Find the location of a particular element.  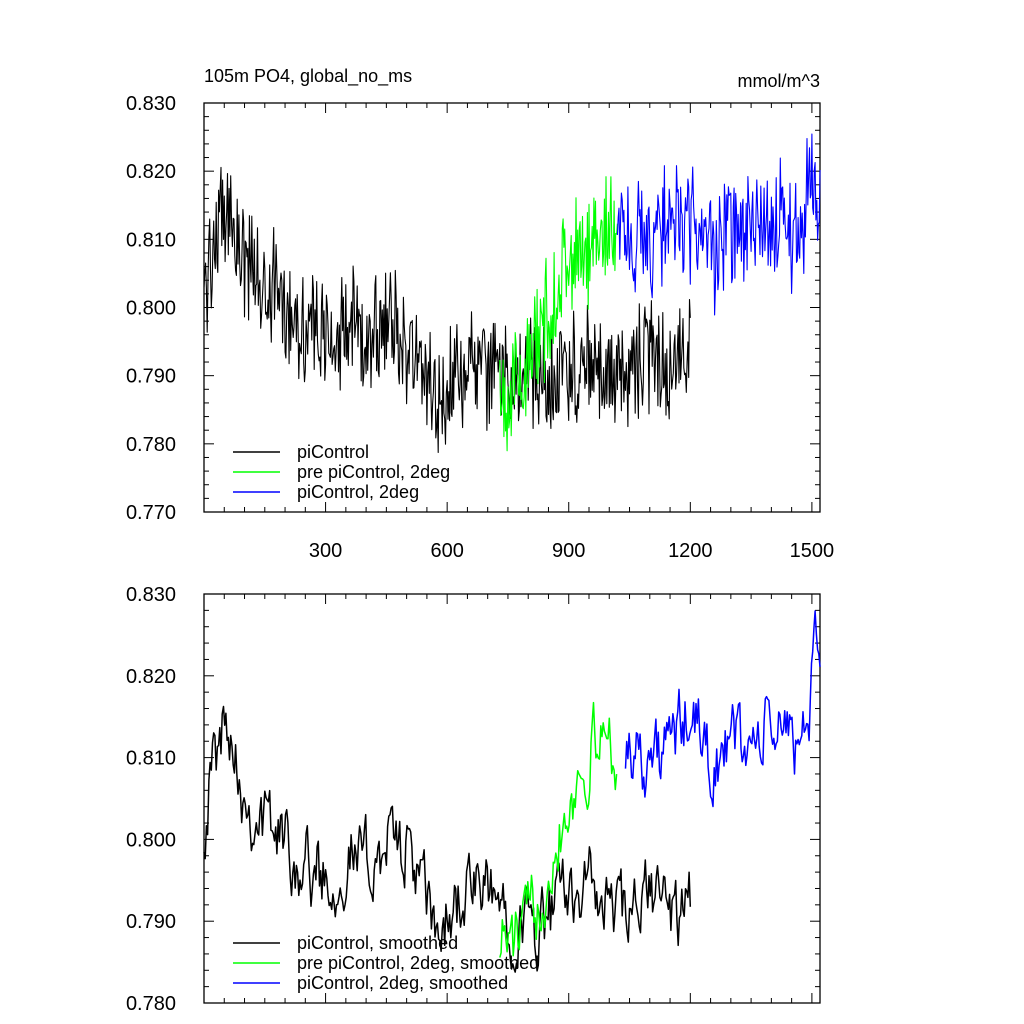

legend-label: piControl, smoothed is located at coordinates (377, 943).